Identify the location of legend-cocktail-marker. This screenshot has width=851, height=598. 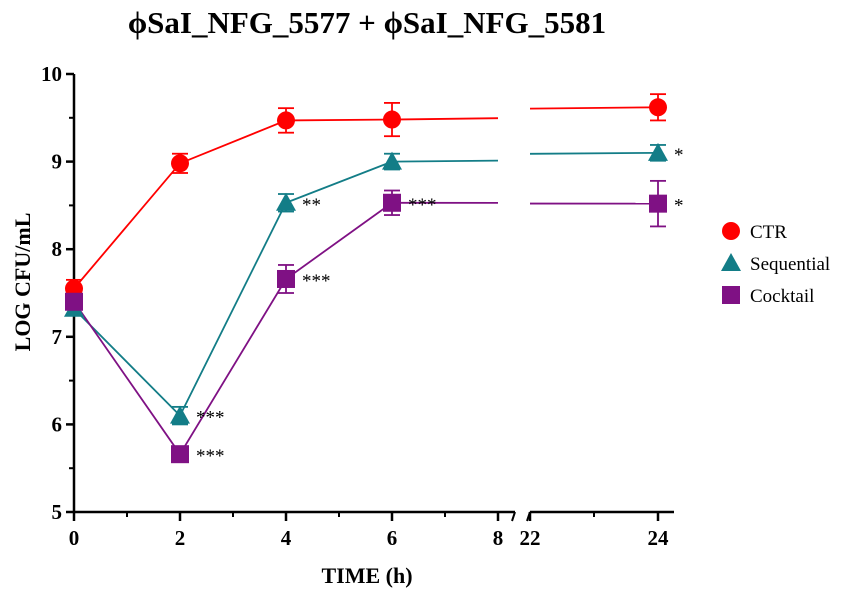
(731, 295).